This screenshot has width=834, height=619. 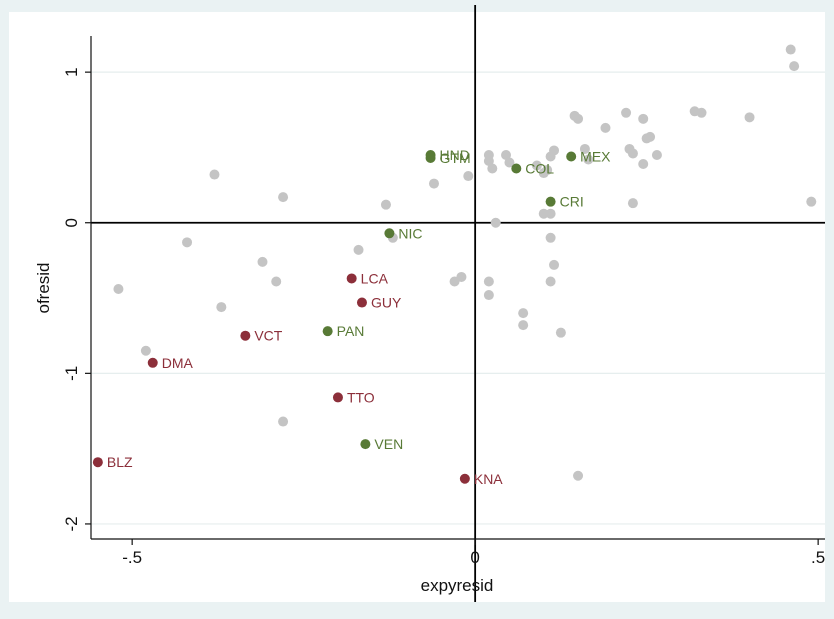 What do you see at coordinates (351, 331) in the screenshot?
I see `point-label-pan: PAN` at bounding box center [351, 331].